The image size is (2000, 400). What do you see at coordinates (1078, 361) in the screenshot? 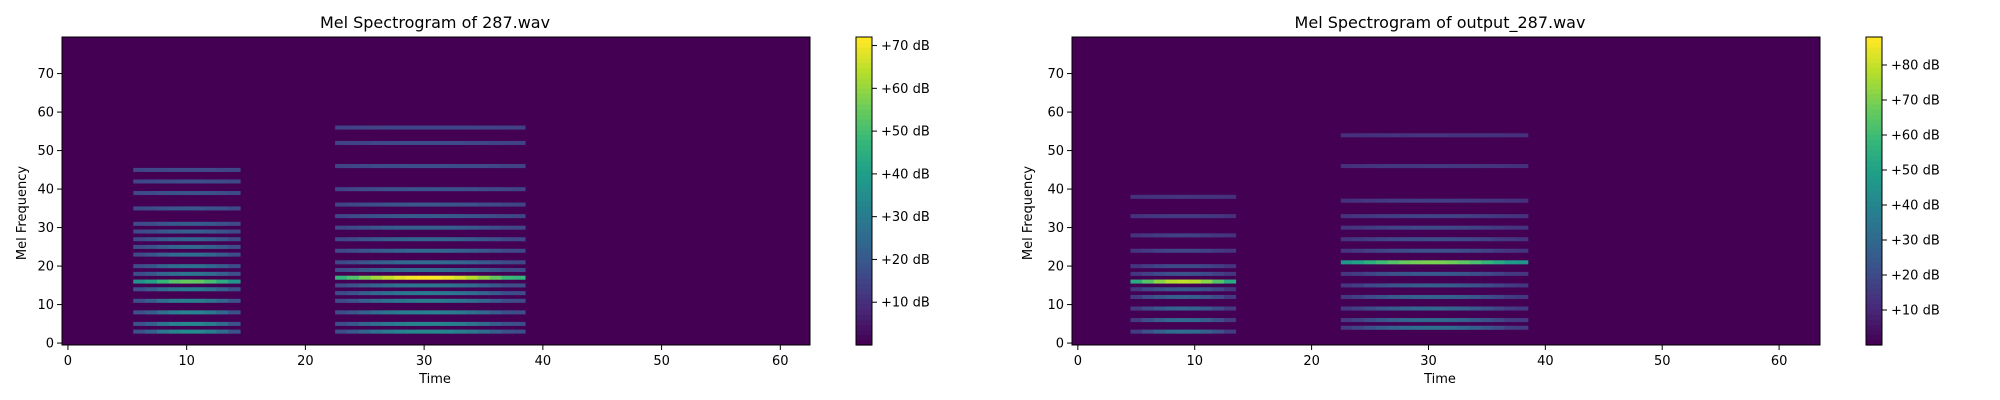
I see `x-tick-label: 0` at bounding box center [1078, 361].